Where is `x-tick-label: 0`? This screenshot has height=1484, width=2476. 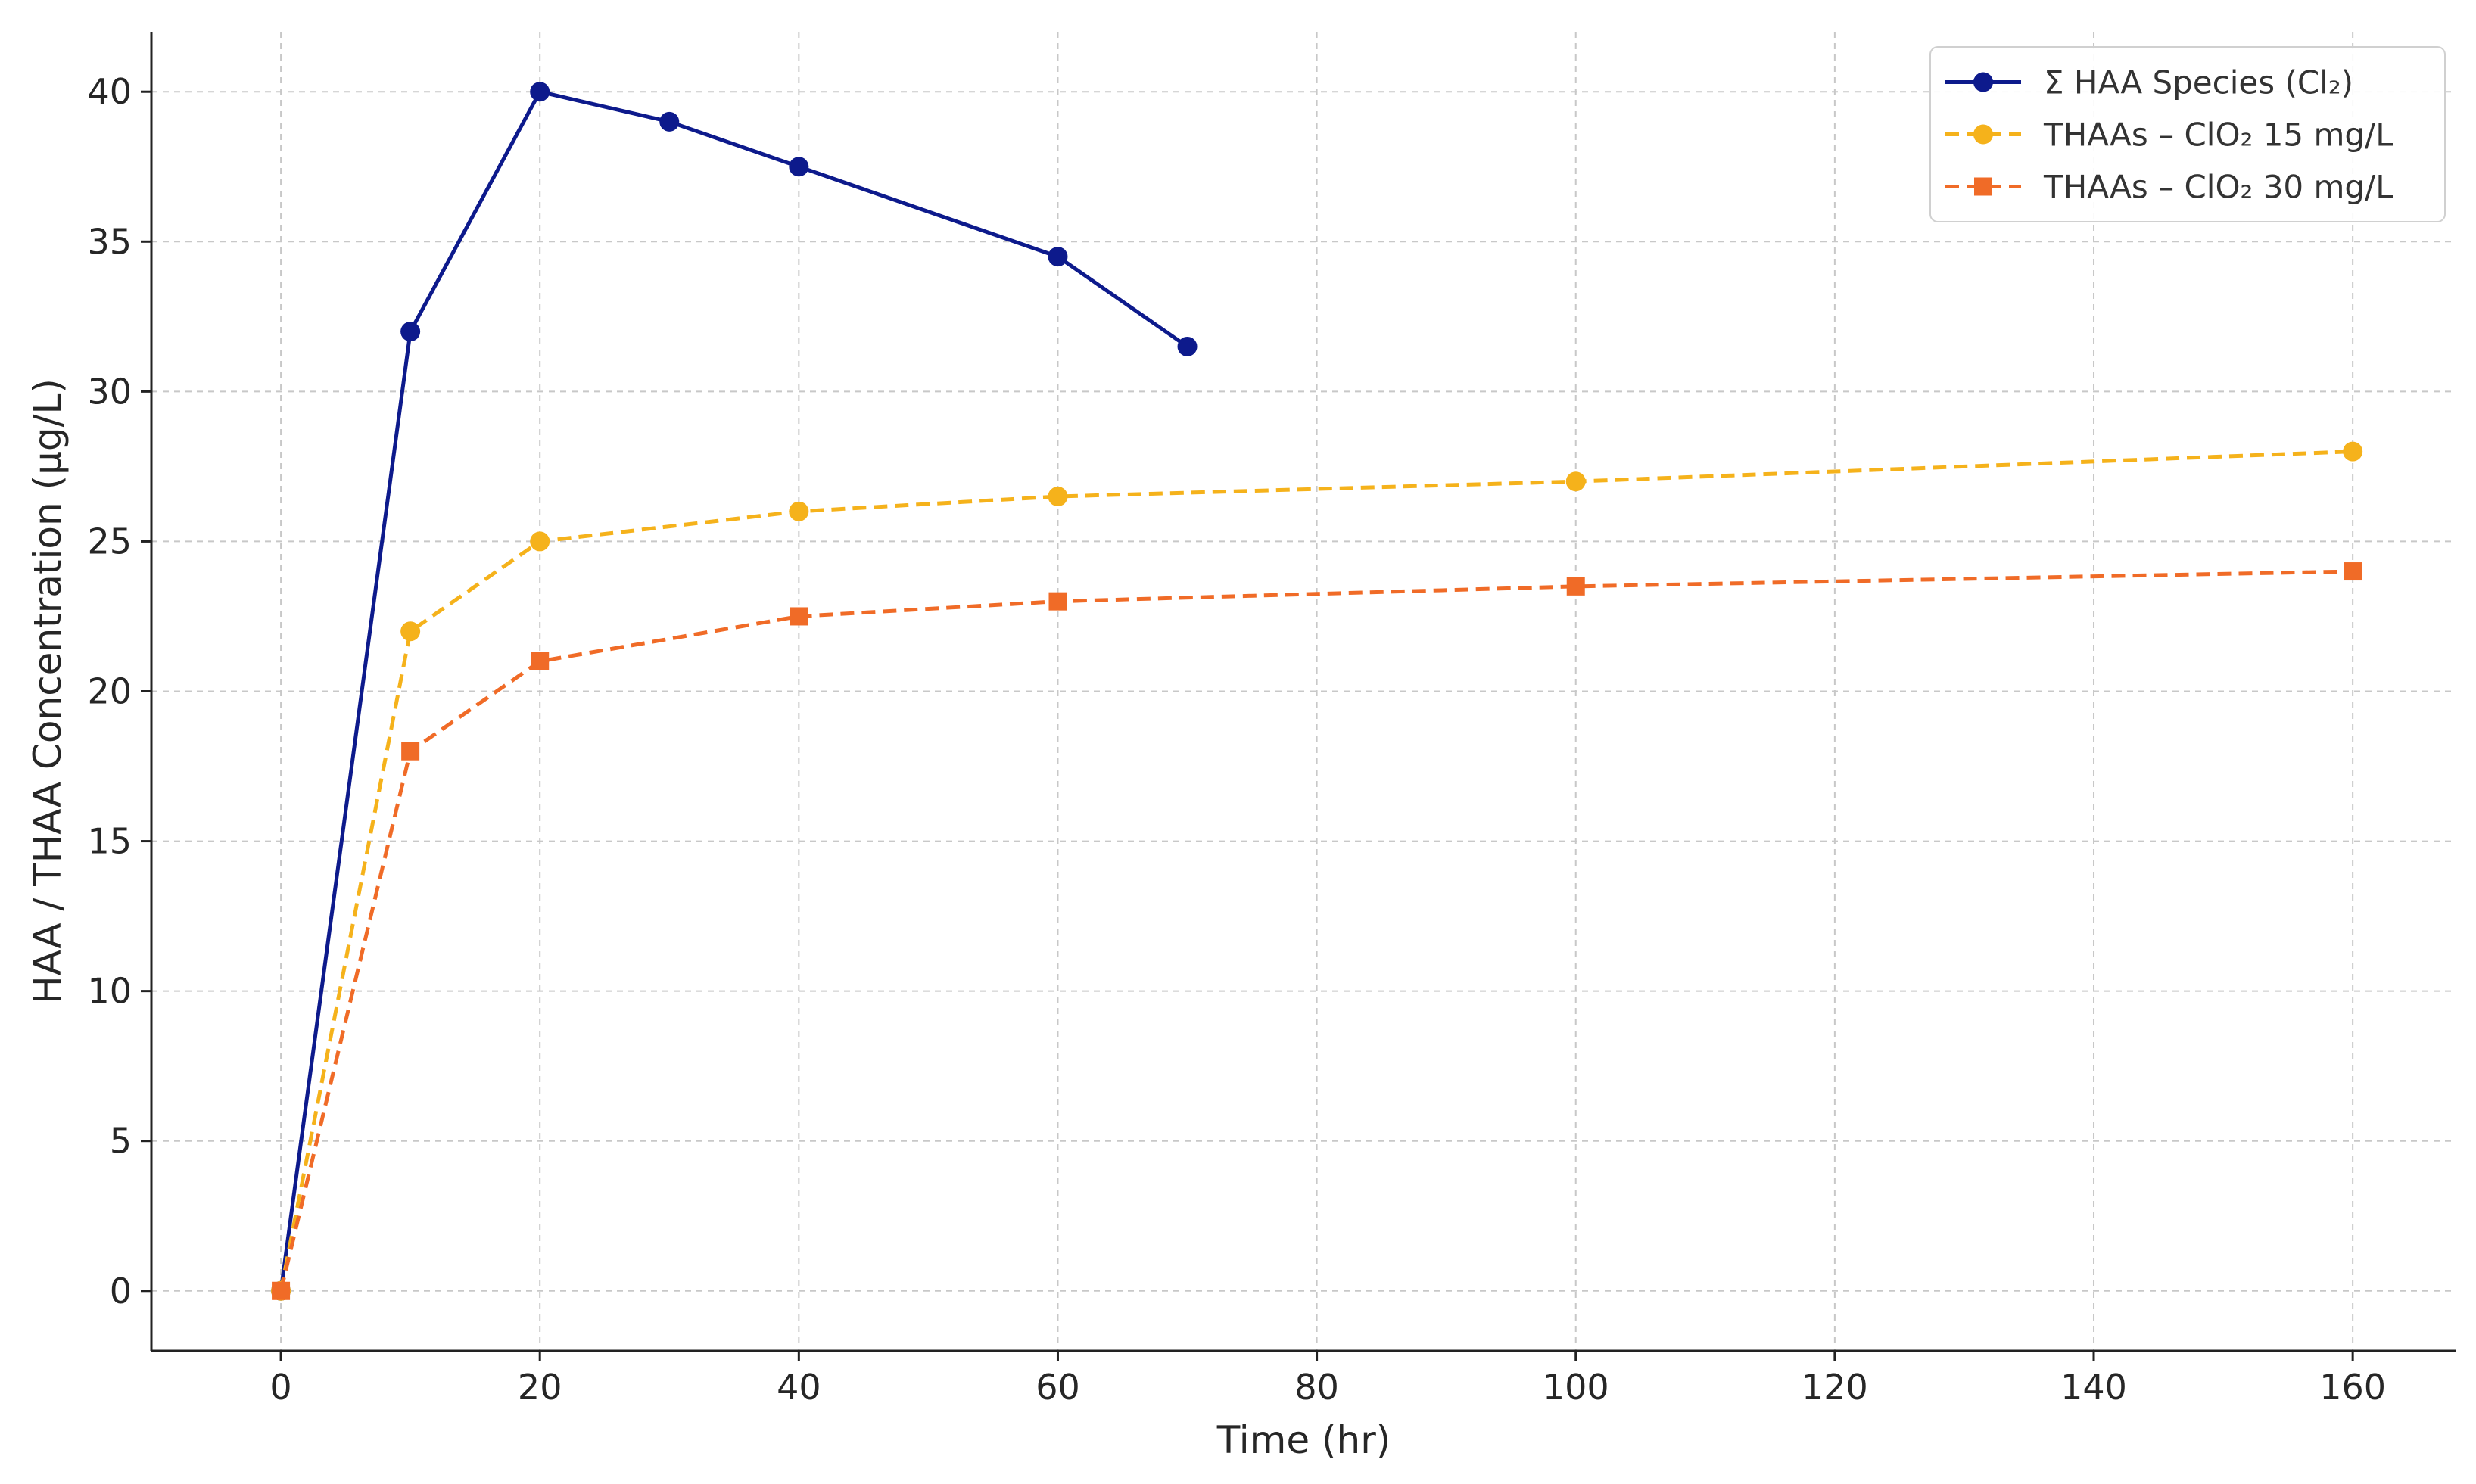
x-tick-label: 0 is located at coordinates (280, 1387).